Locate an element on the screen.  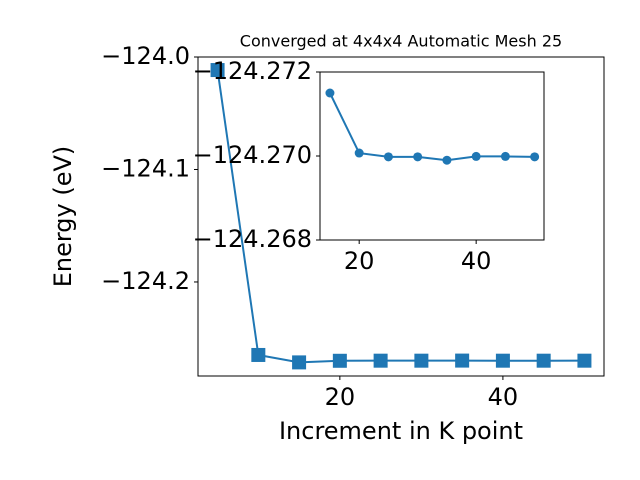
y-tick-label: −124.2 is located at coordinates (145, 281).